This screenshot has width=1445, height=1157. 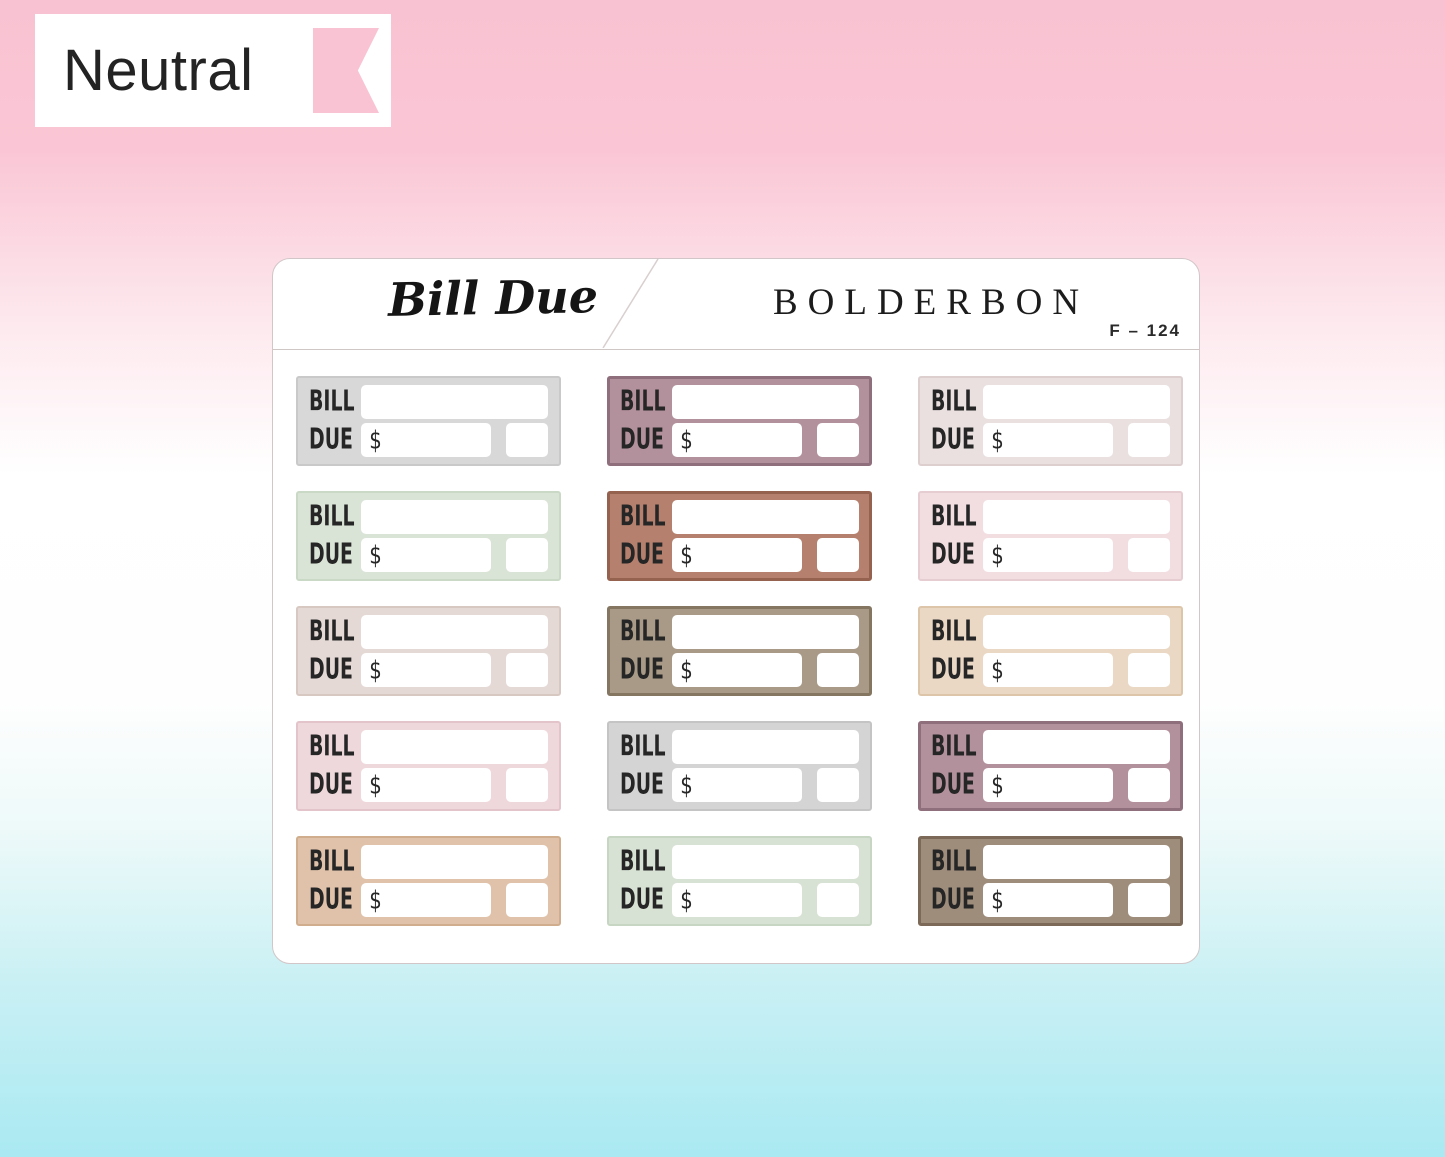 I want to click on sheet-header: Bill Due BOLDERBON F – 124, so click(x=736, y=304).